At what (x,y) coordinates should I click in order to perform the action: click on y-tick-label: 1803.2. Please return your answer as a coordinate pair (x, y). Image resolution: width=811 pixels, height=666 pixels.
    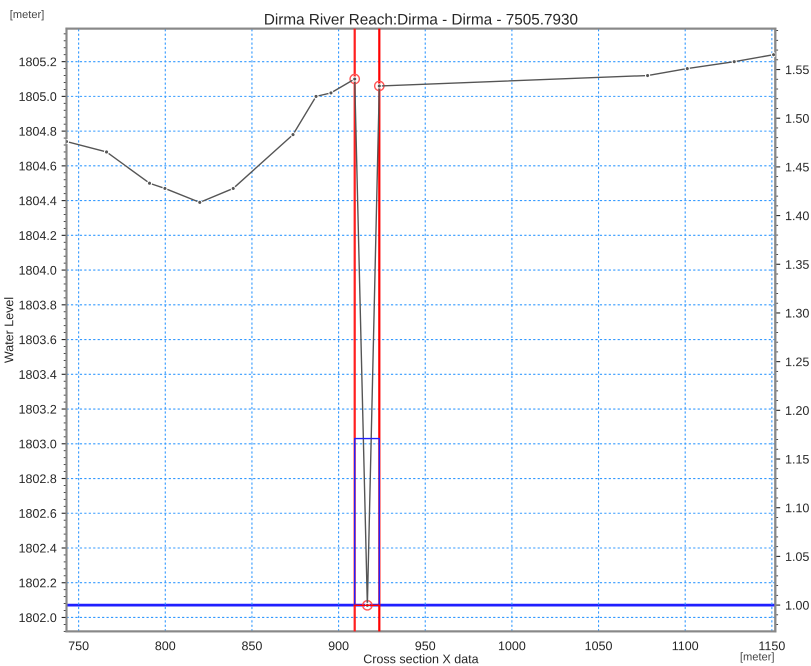
    Looking at the image, I should click on (38, 409).